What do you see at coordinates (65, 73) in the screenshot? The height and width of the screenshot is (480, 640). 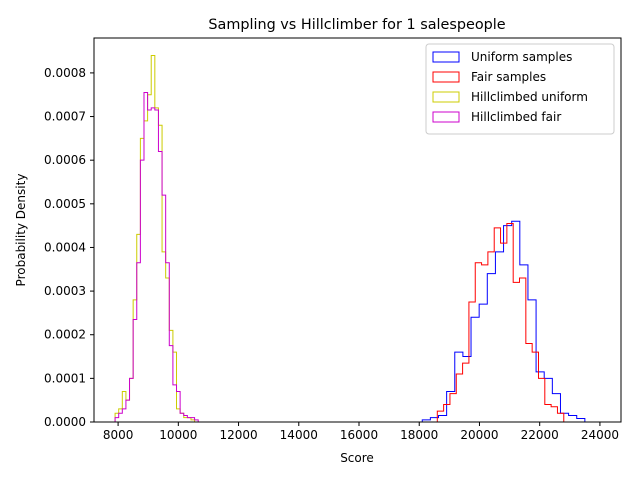 I see `y-tick-label: 0.0008` at bounding box center [65, 73].